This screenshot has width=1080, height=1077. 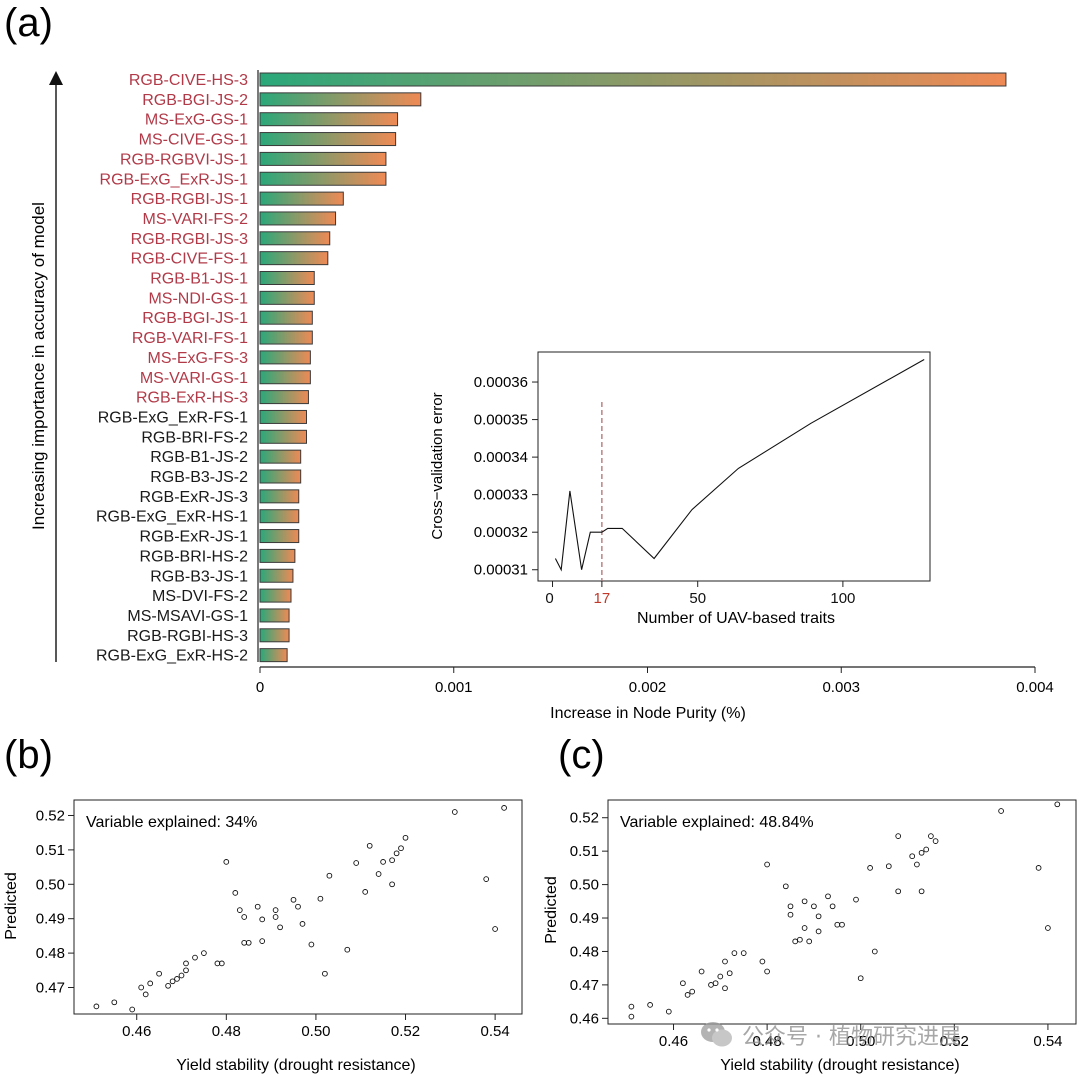 I want to click on inset-y-tick-label: 0.00034, so click(x=501, y=457).